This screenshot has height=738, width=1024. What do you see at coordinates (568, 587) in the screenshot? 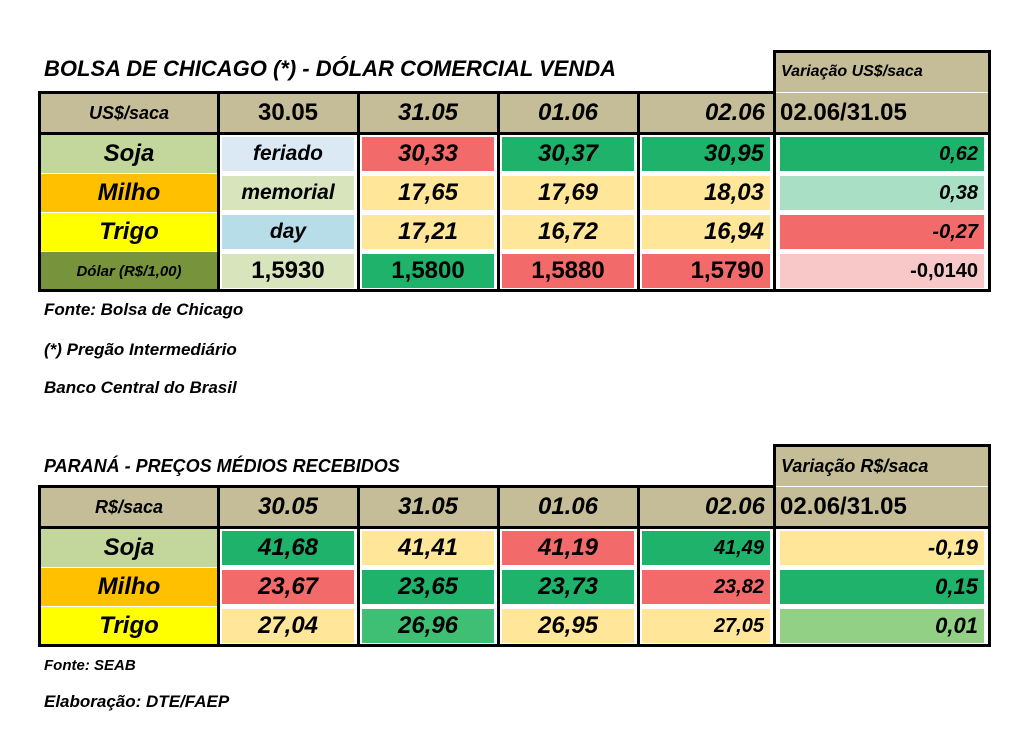
I see `parana-milho-01-06: 23,73` at bounding box center [568, 587].